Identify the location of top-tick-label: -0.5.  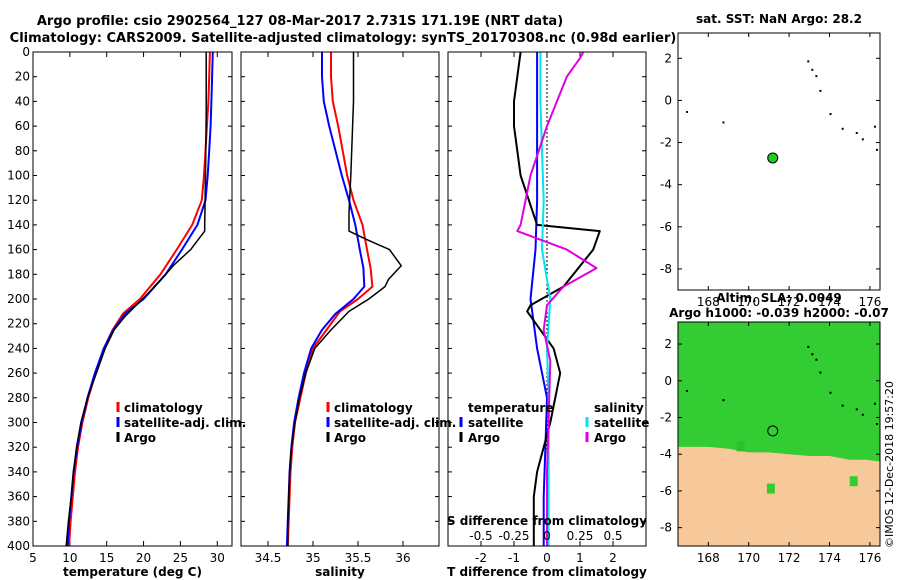
(480, 536).